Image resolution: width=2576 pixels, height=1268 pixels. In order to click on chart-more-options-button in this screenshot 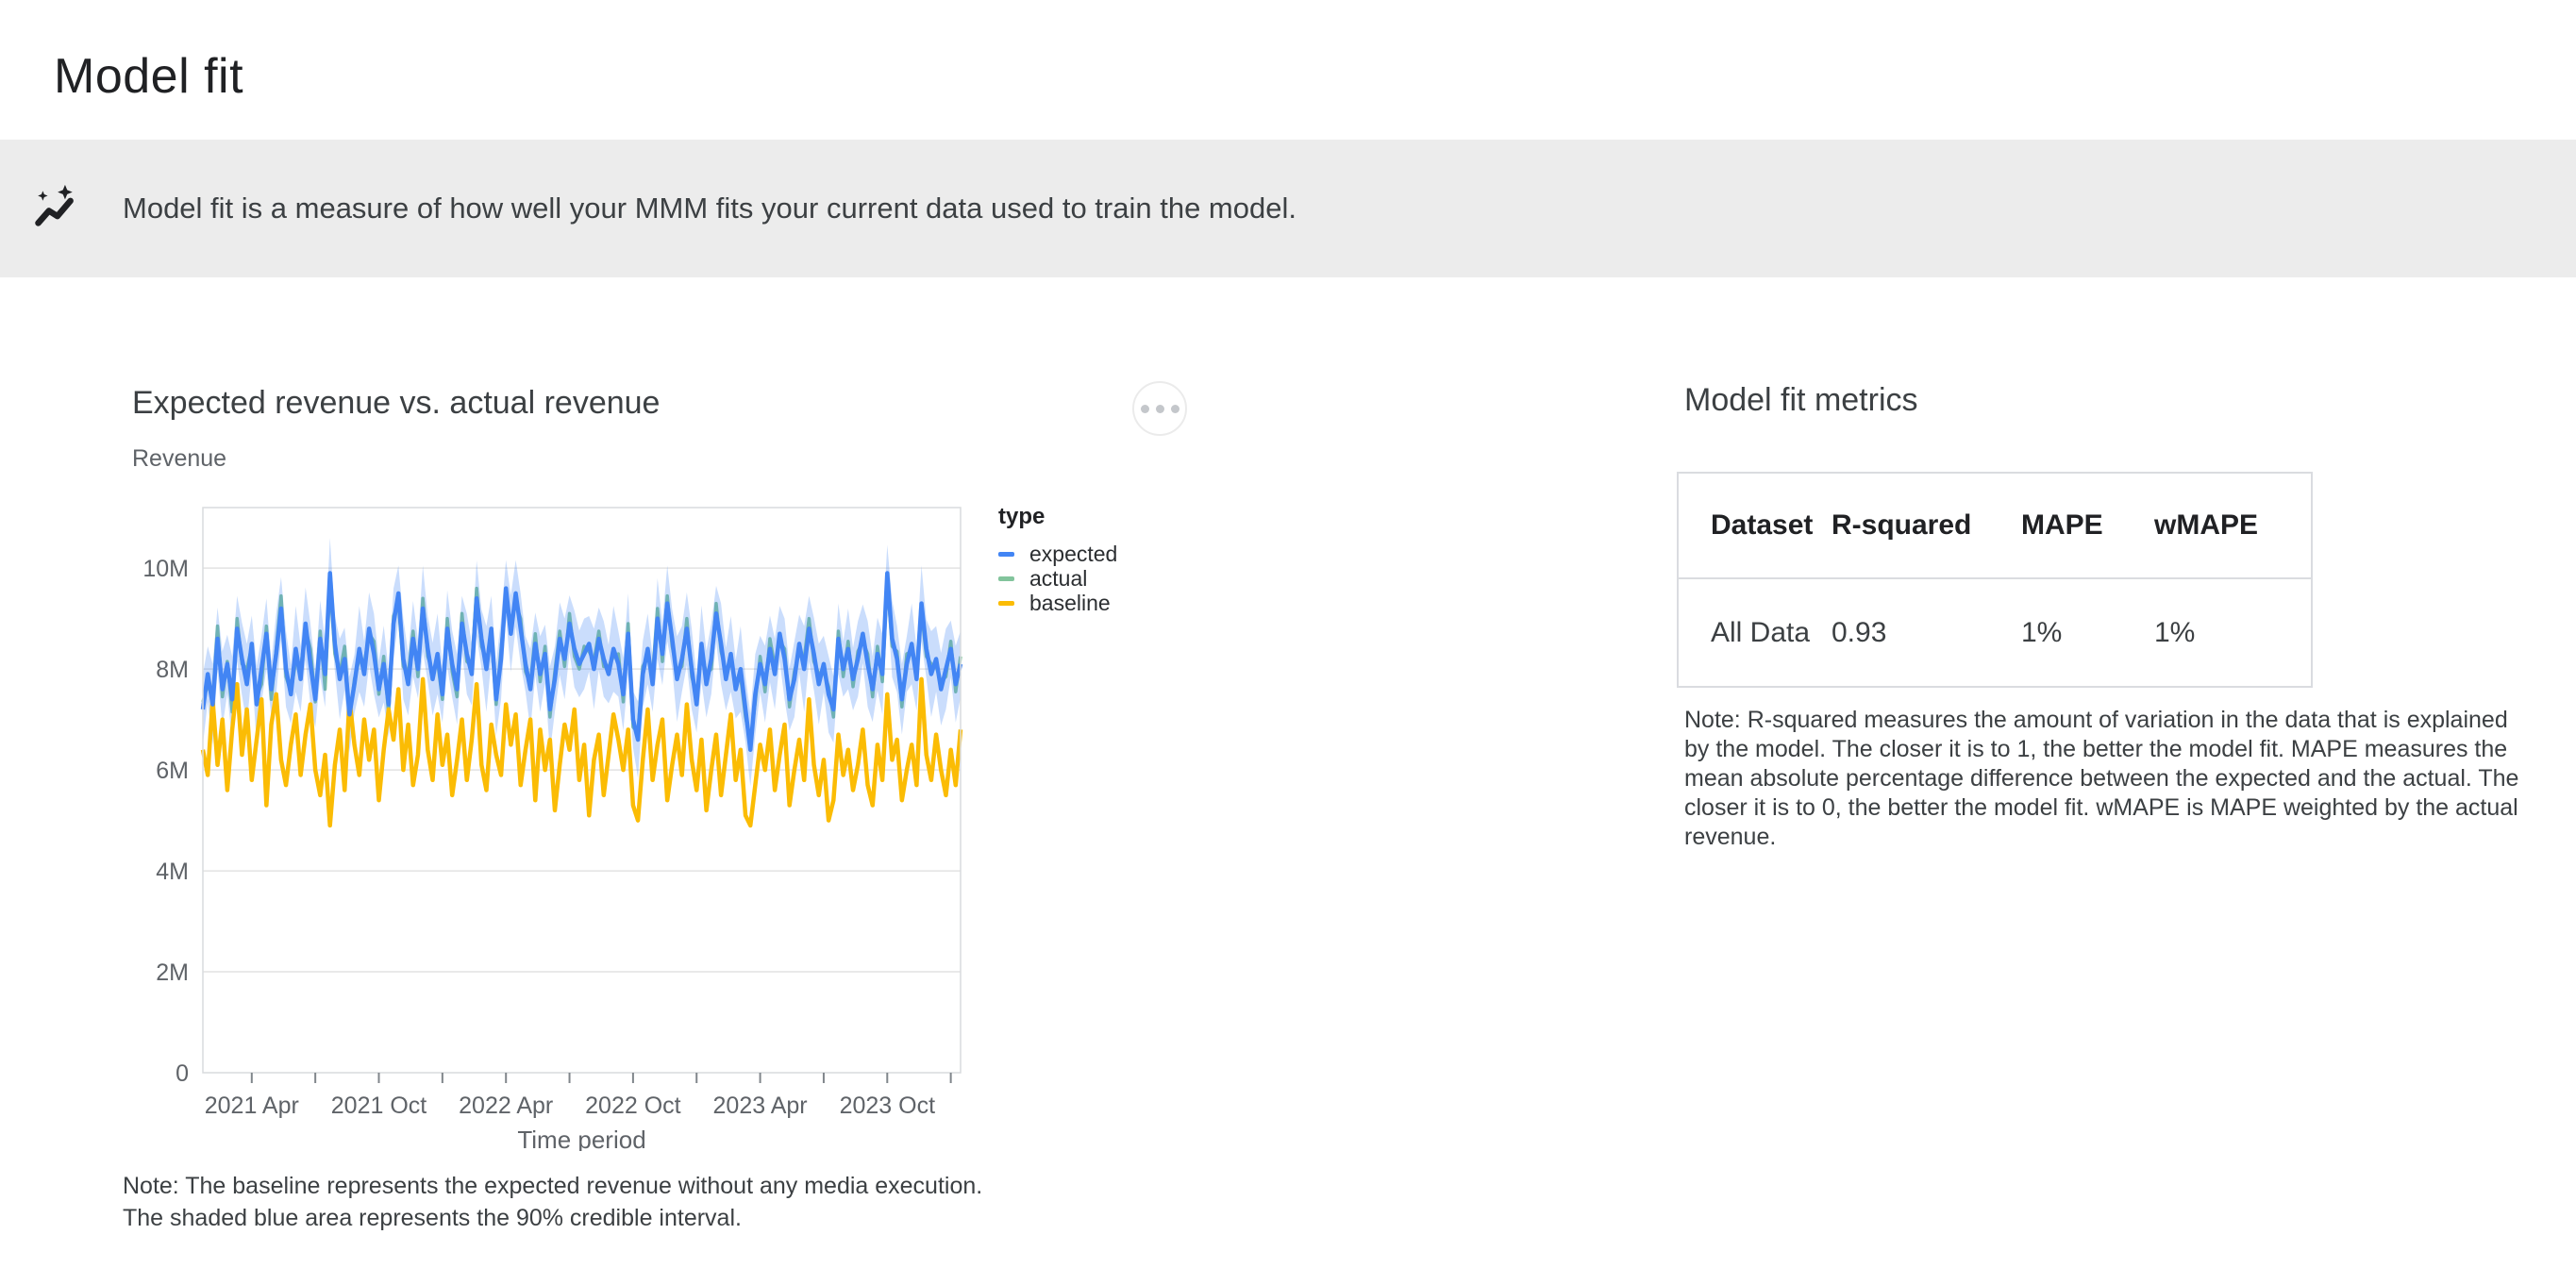, I will do `click(1159, 408)`.